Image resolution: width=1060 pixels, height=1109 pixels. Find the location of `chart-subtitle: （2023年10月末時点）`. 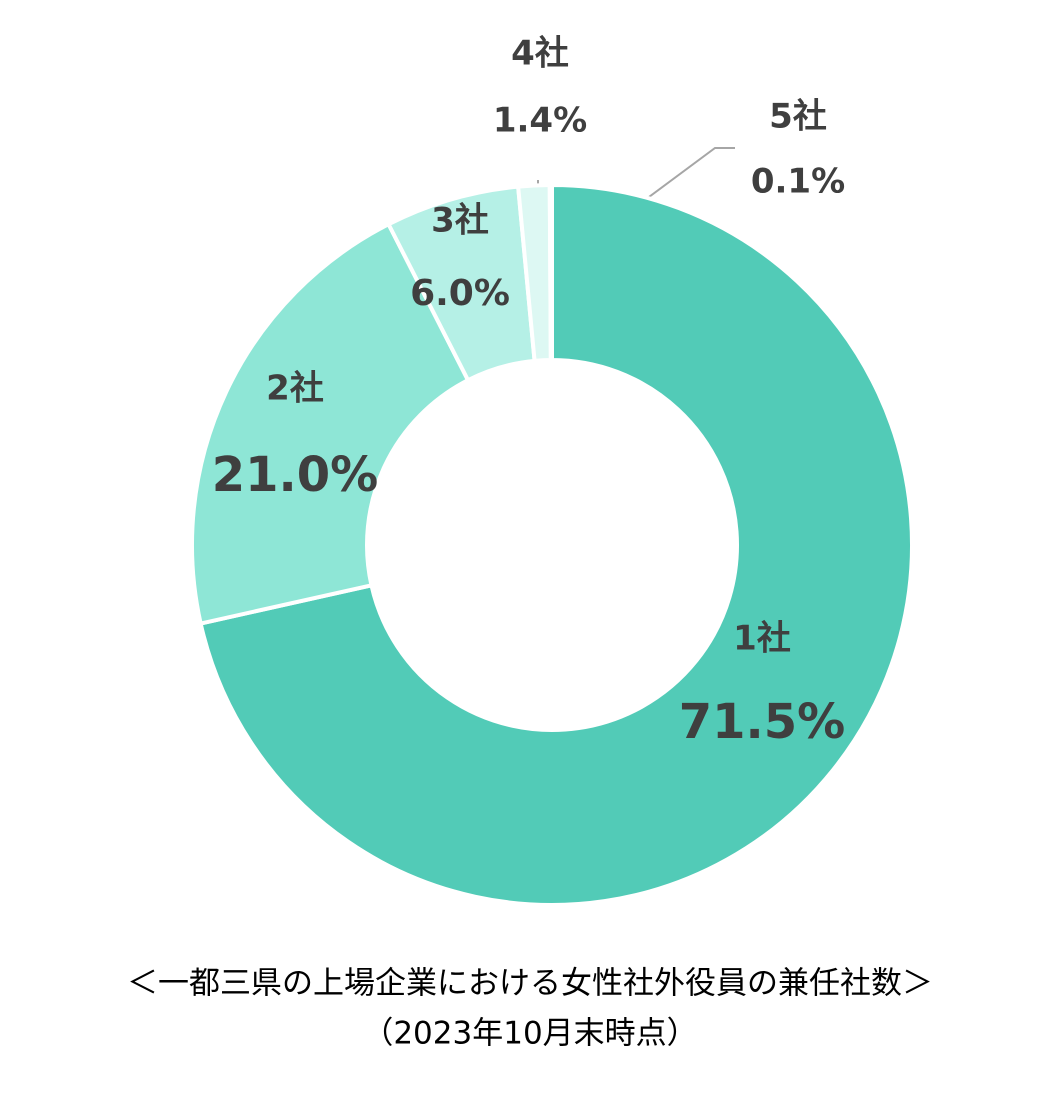

chart-subtitle: （2023年10月末時点） is located at coordinates (529, 1034).